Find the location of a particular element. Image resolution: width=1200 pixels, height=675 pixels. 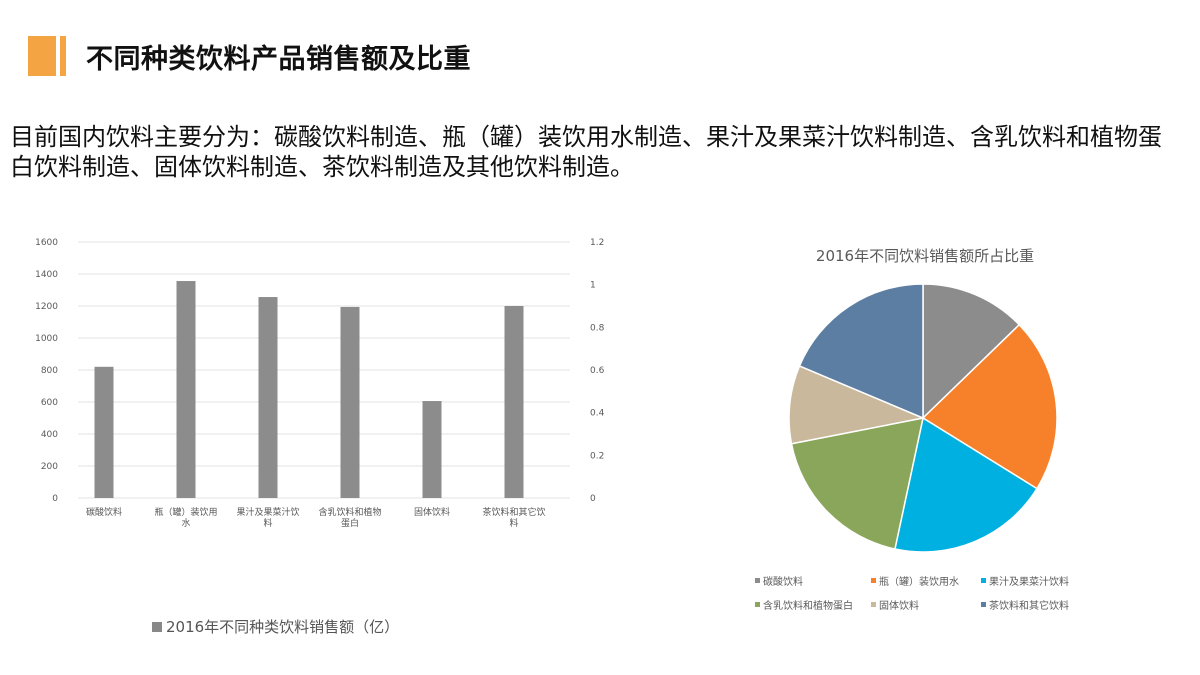

x-axis-tick: 果汁及果菜汁饮 is located at coordinates (267, 512).